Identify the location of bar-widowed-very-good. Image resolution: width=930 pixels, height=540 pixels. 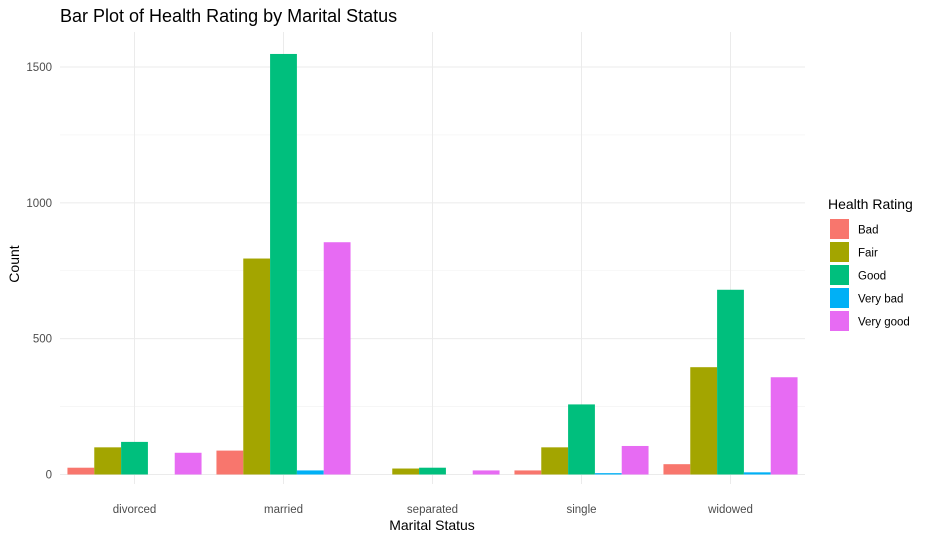
(784, 426).